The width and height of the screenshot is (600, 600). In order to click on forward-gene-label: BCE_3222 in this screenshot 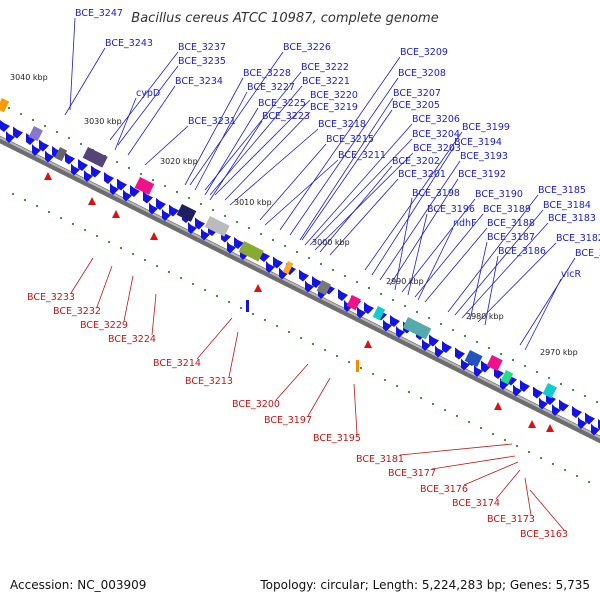, I will do `click(325, 67)`.